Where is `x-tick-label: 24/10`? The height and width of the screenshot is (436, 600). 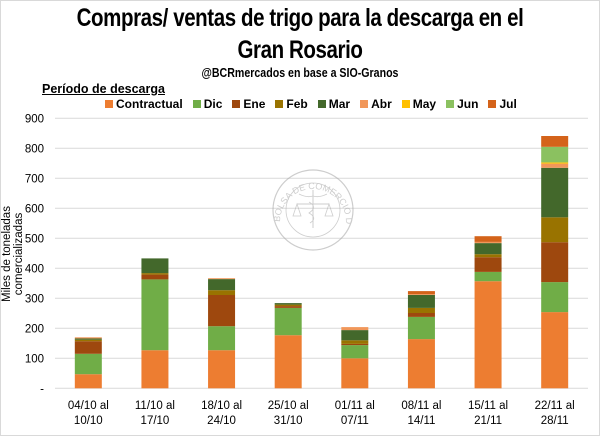 x-tick-label: 24/10 is located at coordinates (221, 421).